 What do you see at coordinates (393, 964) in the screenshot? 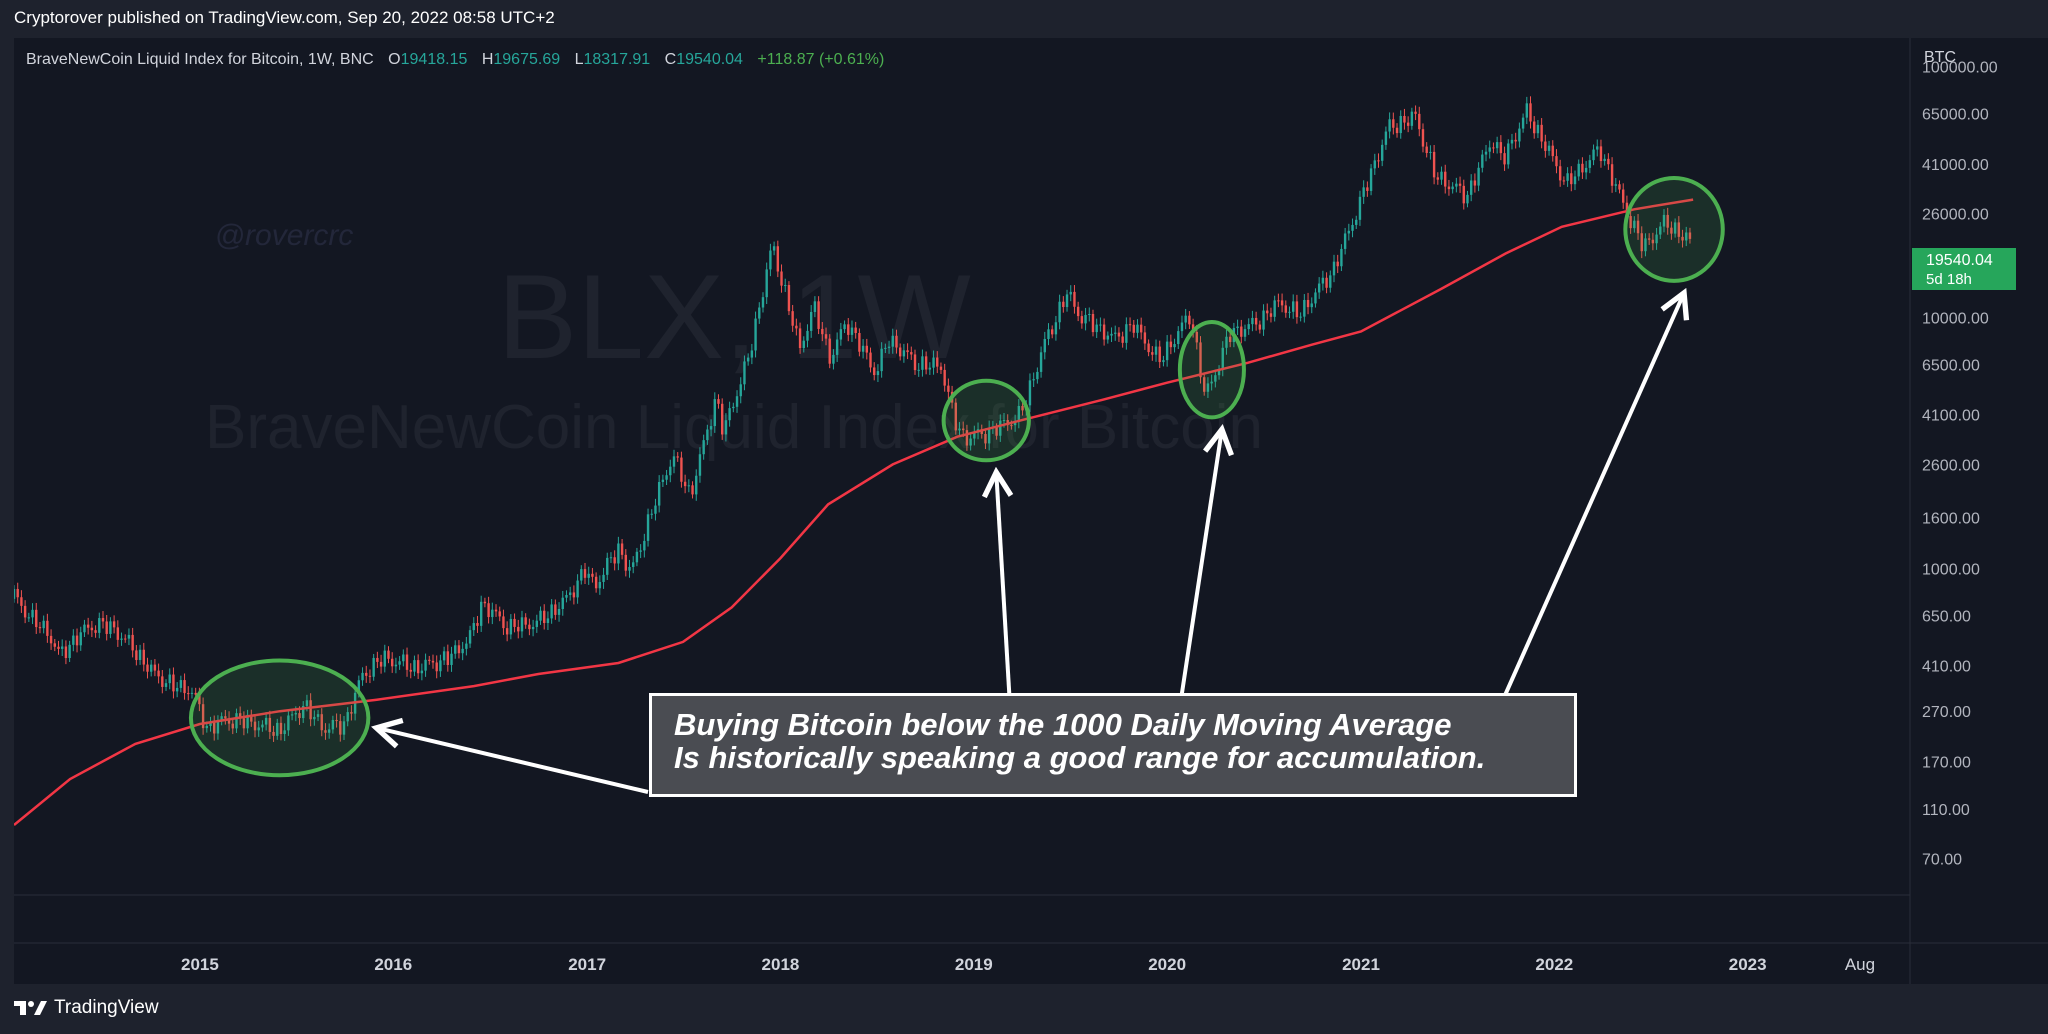
I see `x-tick-label: 2016` at bounding box center [393, 964].